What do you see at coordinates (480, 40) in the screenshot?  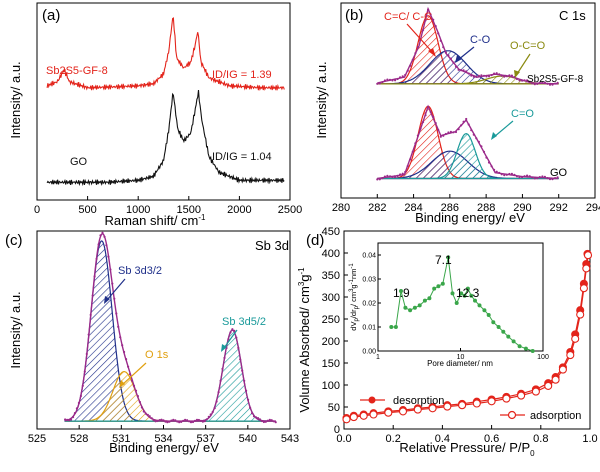 I see `label-co: C-O` at bounding box center [480, 40].